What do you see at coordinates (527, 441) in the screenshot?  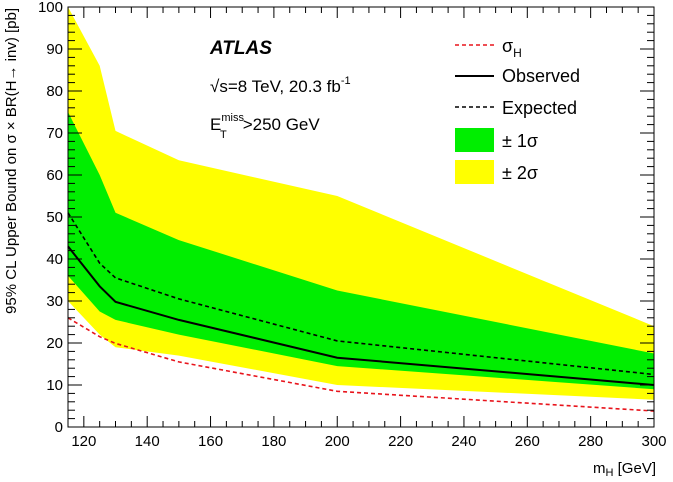 I see `x-tick-label: 260` at bounding box center [527, 441].